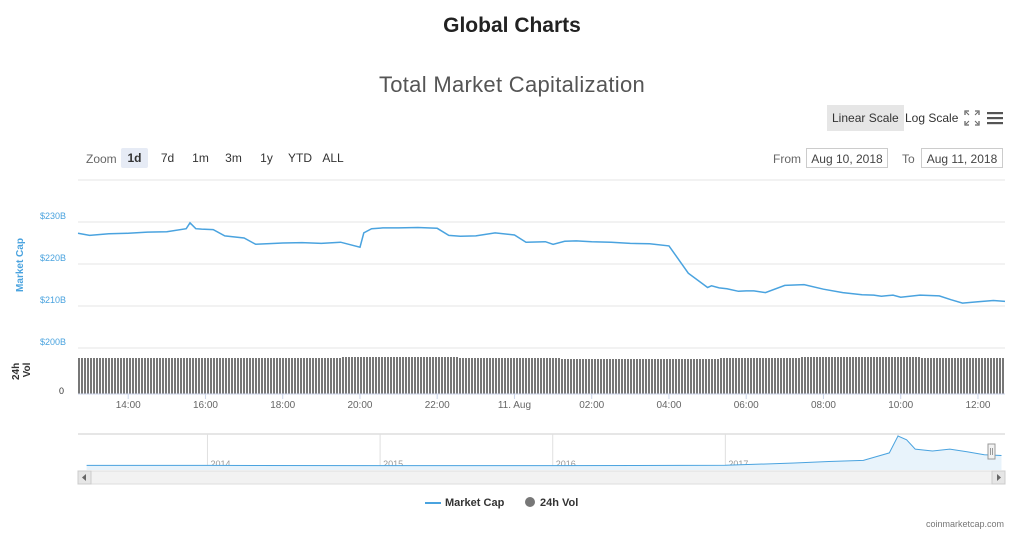 The height and width of the screenshot is (538, 1024). I want to click on log-scale-button: Log Scale, so click(932, 118).